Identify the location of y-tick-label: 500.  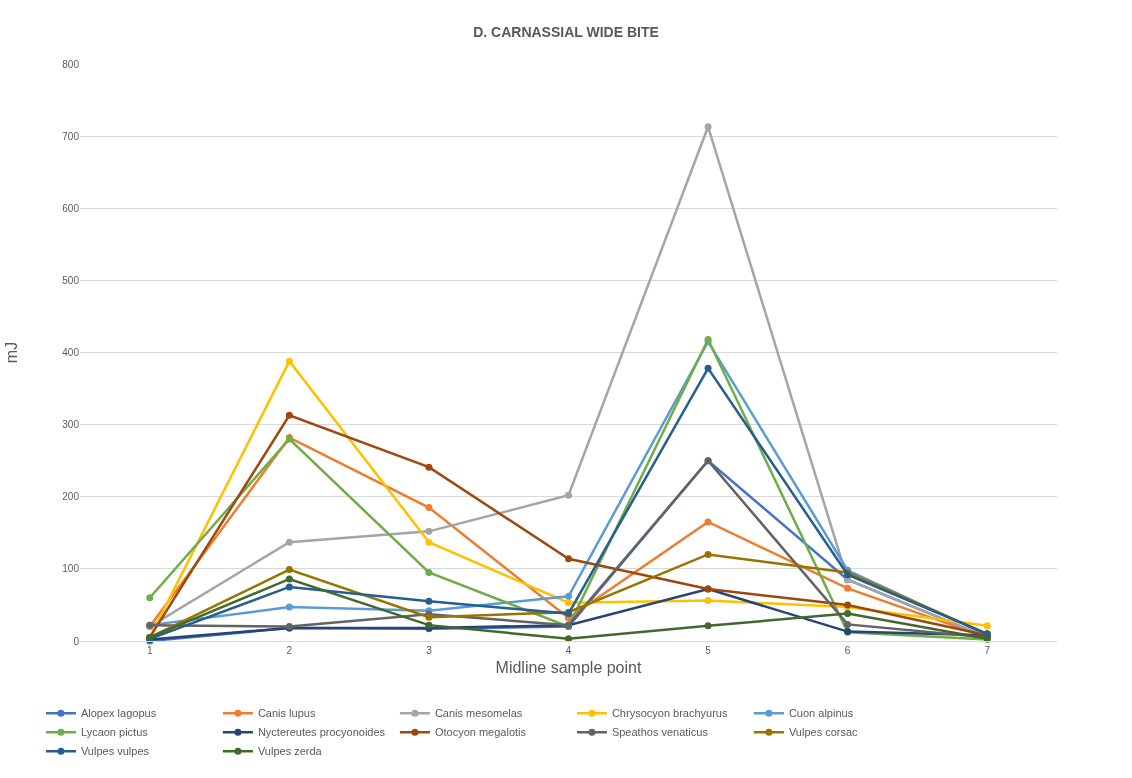
(71, 280).